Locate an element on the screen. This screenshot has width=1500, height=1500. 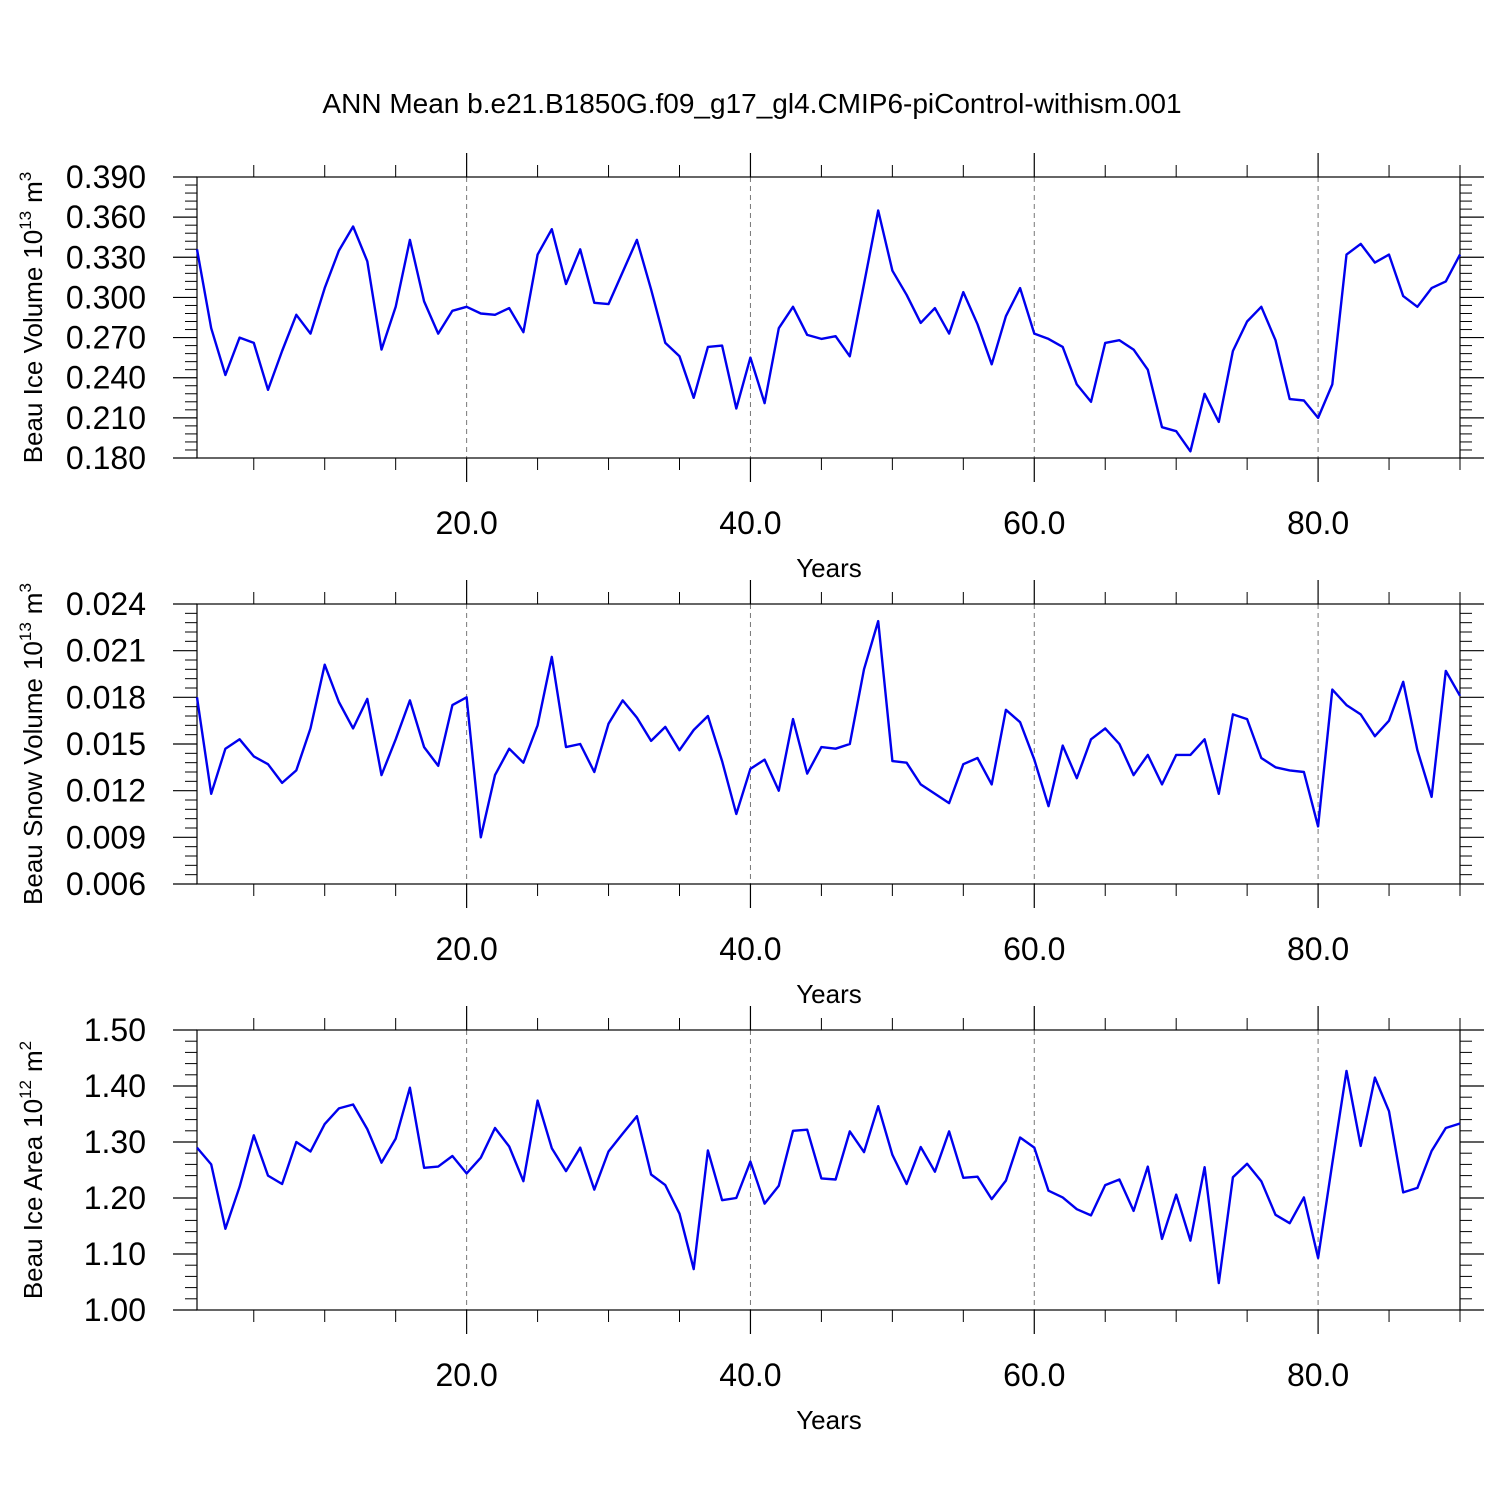
y-tick-label: 1.40 is located at coordinates (115, 1086).